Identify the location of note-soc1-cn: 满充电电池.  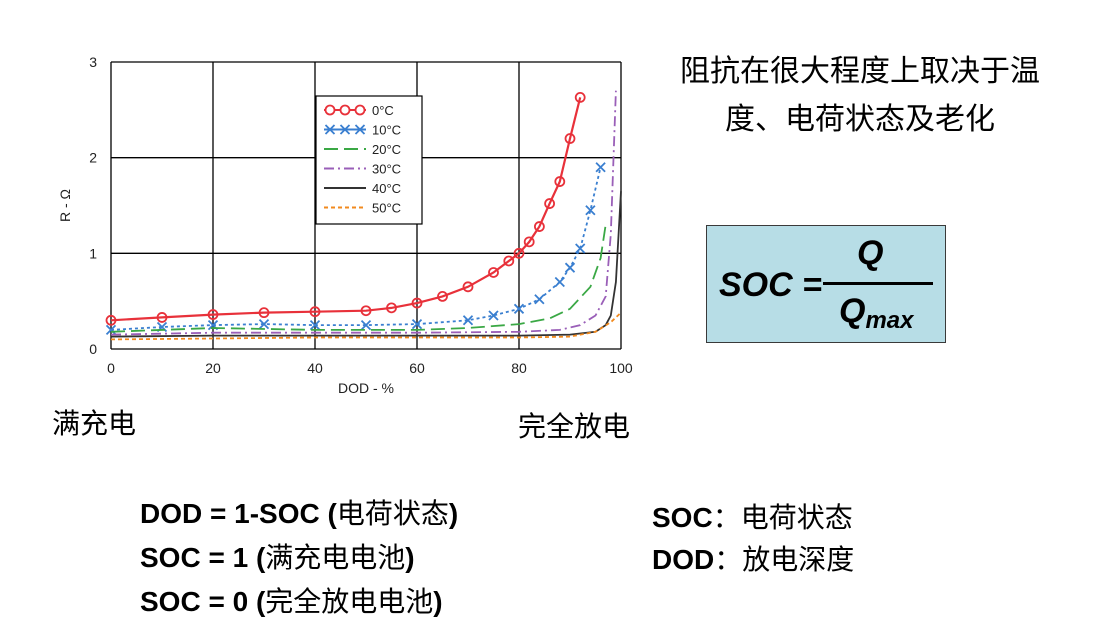
(335, 557).